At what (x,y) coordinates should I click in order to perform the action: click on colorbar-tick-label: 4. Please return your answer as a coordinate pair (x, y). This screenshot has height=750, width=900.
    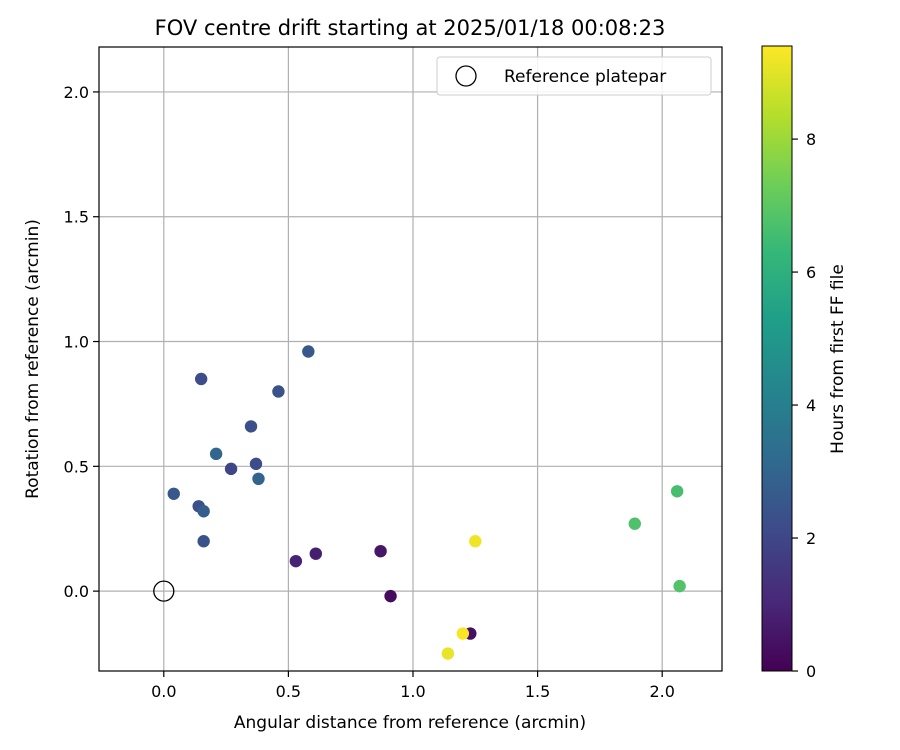
    Looking at the image, I should click on (811, 405).